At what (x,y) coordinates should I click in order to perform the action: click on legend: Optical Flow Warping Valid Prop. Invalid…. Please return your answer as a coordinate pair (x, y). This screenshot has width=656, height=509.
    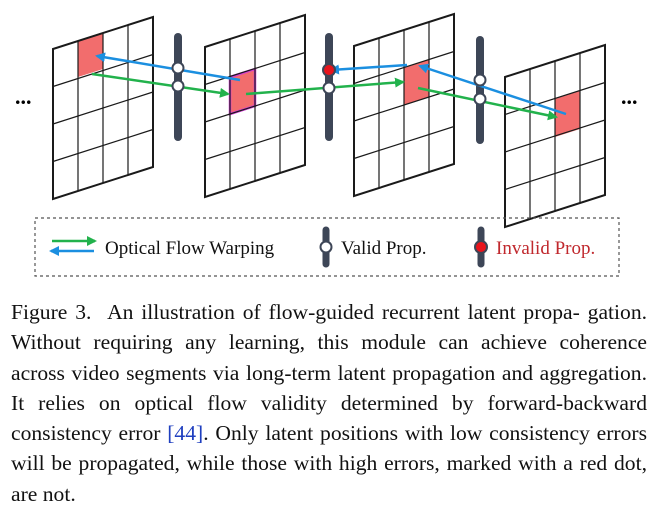
    Looking at the image, I should click on (327, 247).